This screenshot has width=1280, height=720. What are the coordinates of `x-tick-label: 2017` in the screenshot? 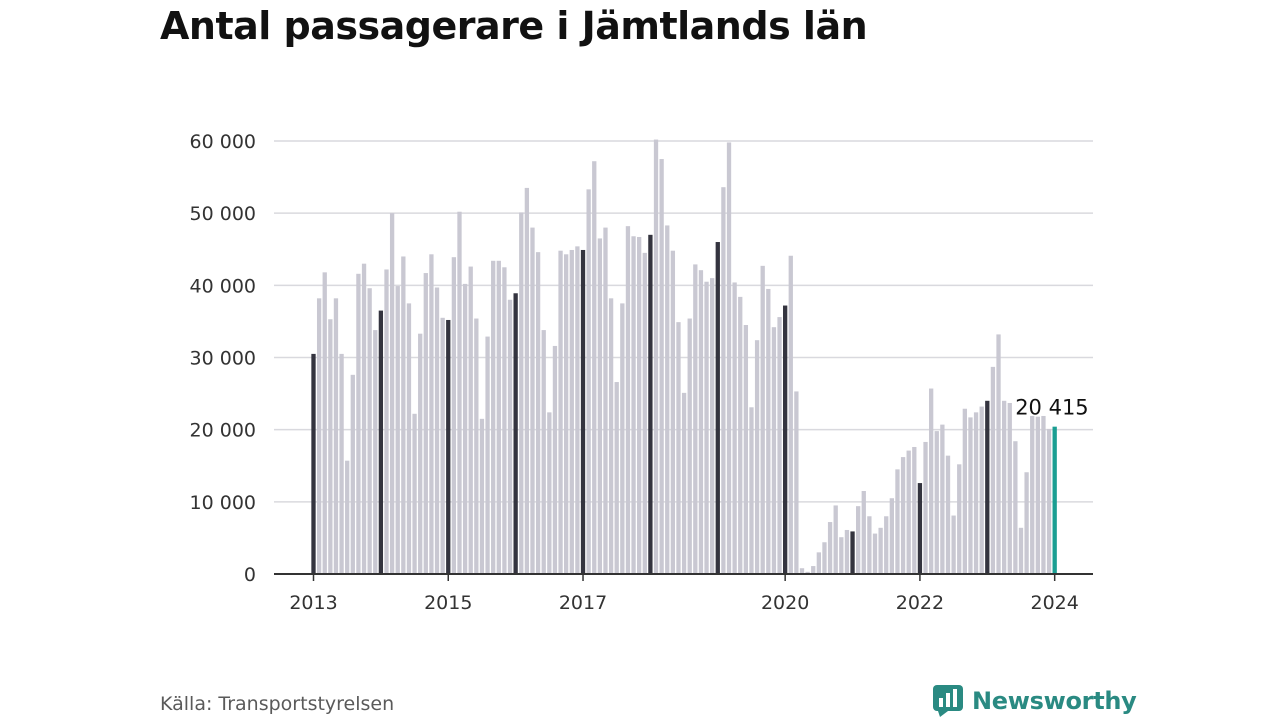 It's located at (583, 603).